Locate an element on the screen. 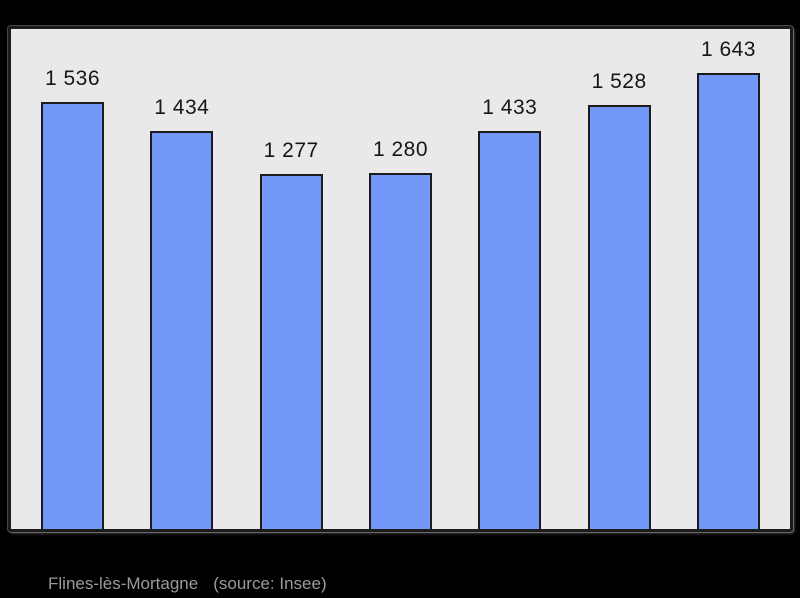  bar-group: 1 433 is located at coordinates (510, 312).